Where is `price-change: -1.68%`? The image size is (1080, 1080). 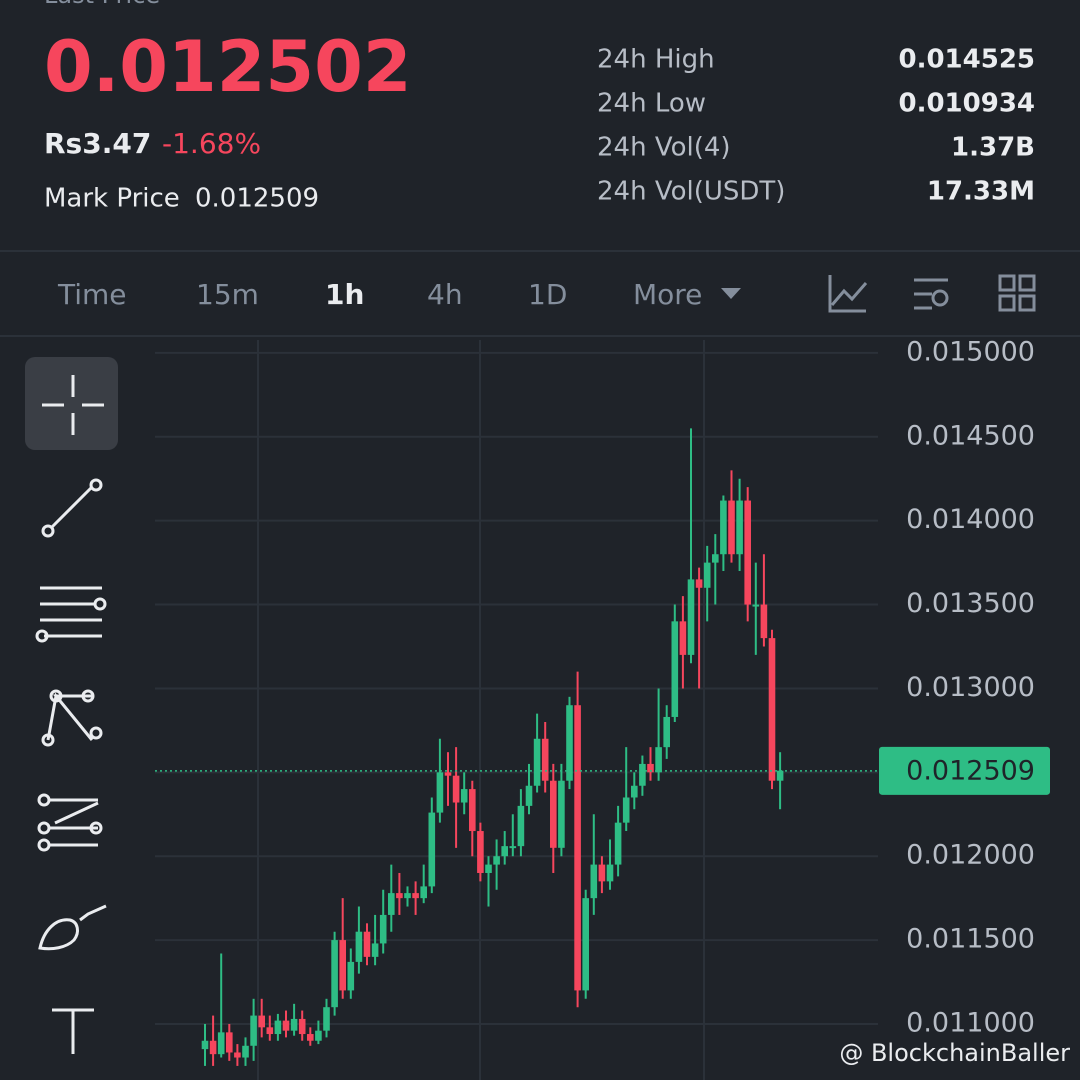
price-change: -1.68% is located at coordinates (211, 143).